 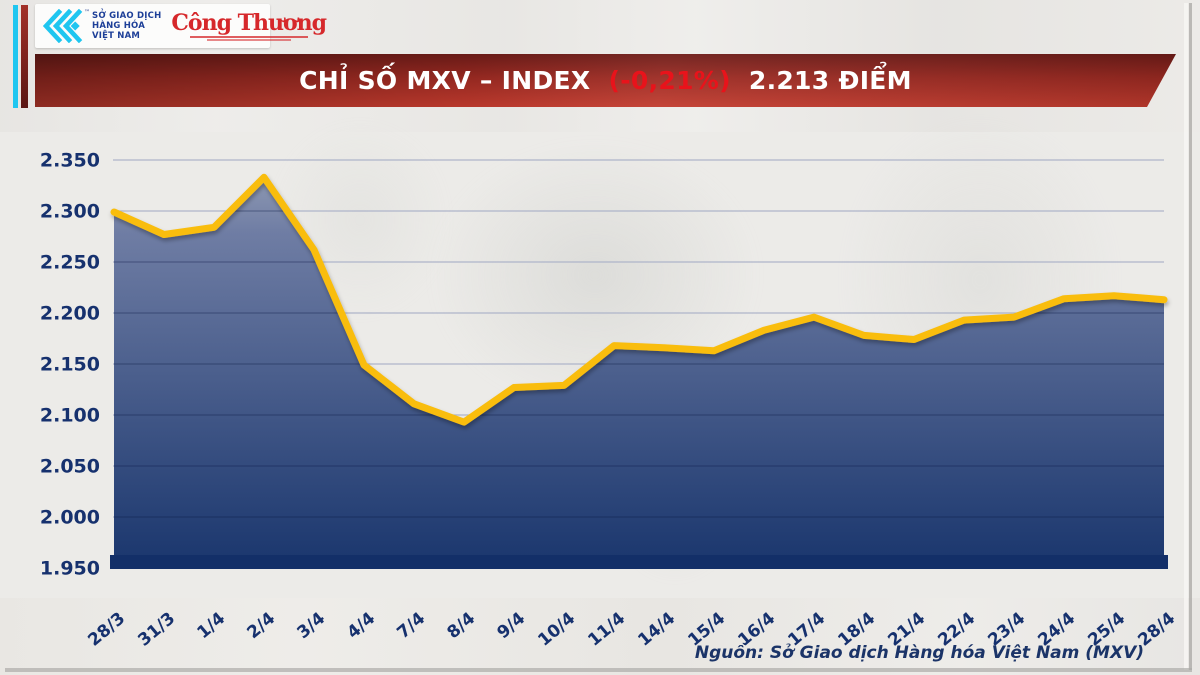 I want to click on congthuong-logo-text: Công Thương, so click(x=249, y=22).